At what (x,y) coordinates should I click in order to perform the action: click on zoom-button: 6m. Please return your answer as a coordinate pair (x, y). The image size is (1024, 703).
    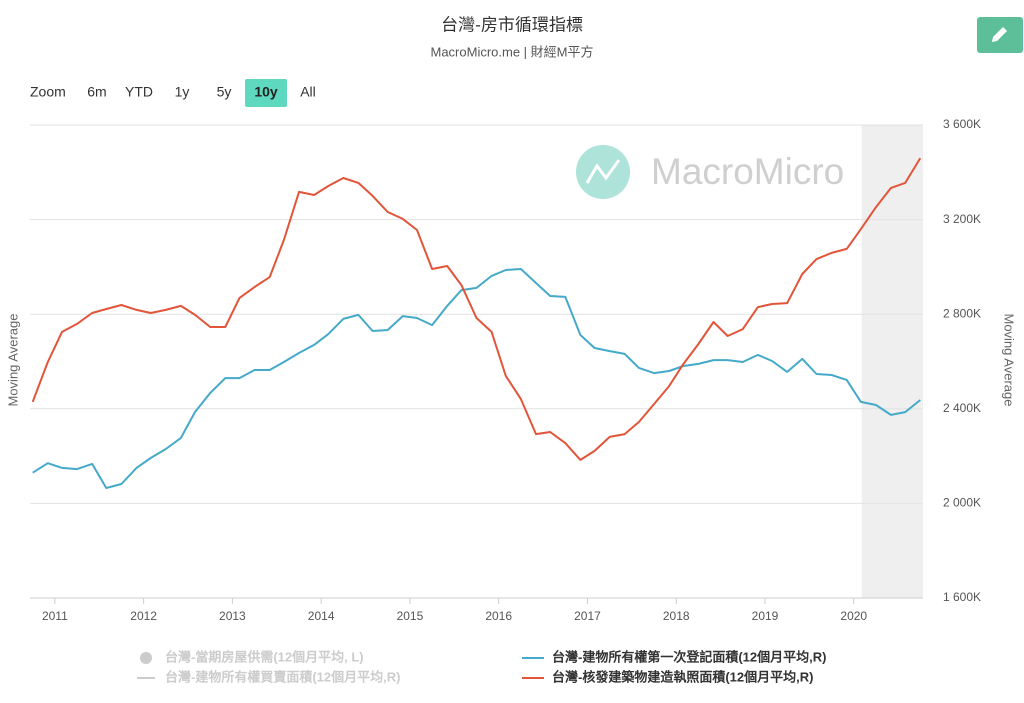
    Looking at the image, I should click on (96, 92).